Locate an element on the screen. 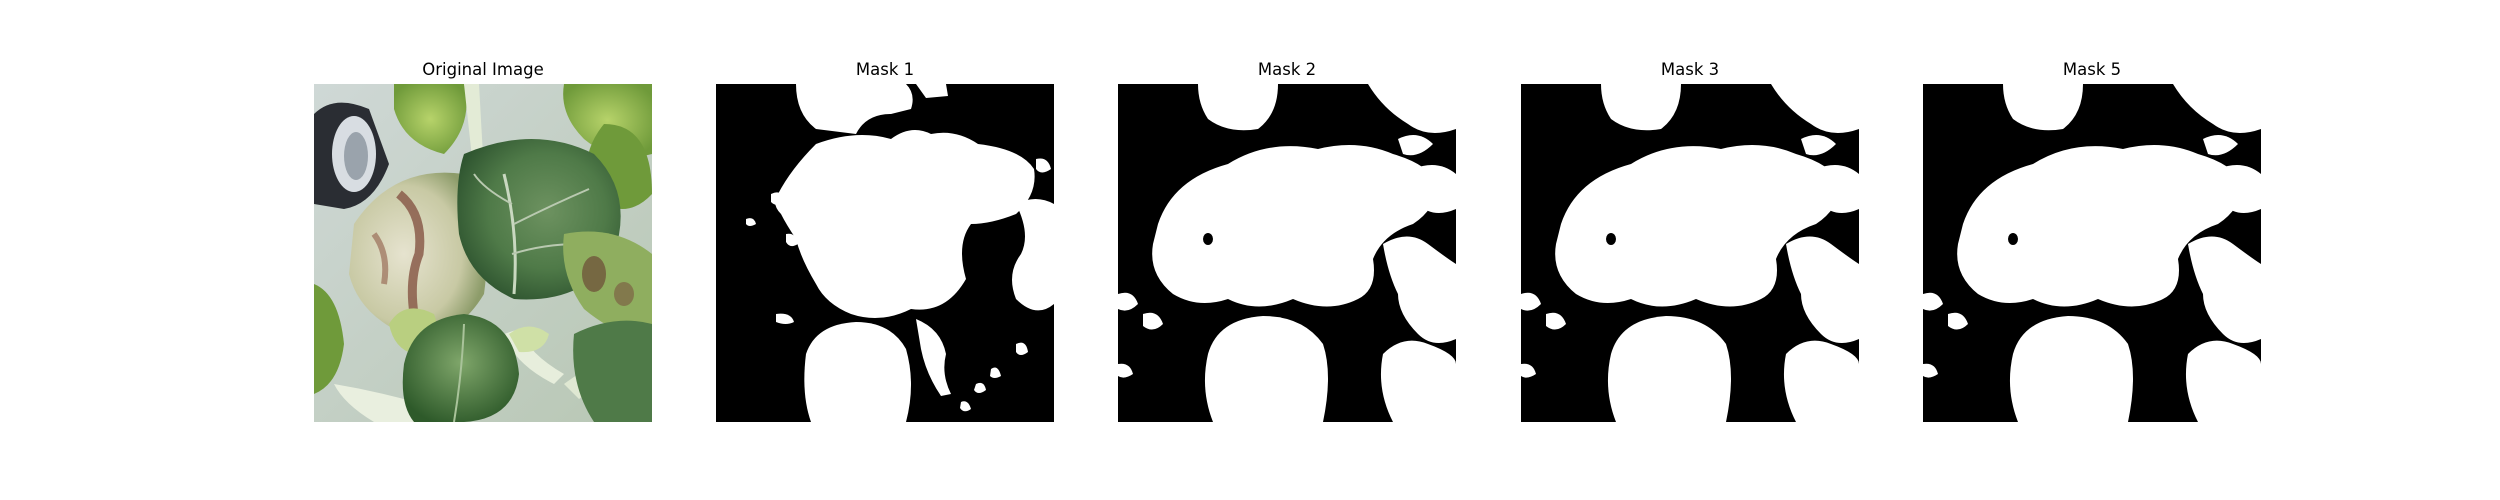  panel-original-image: Original Image is located at coordinates (483, 250).